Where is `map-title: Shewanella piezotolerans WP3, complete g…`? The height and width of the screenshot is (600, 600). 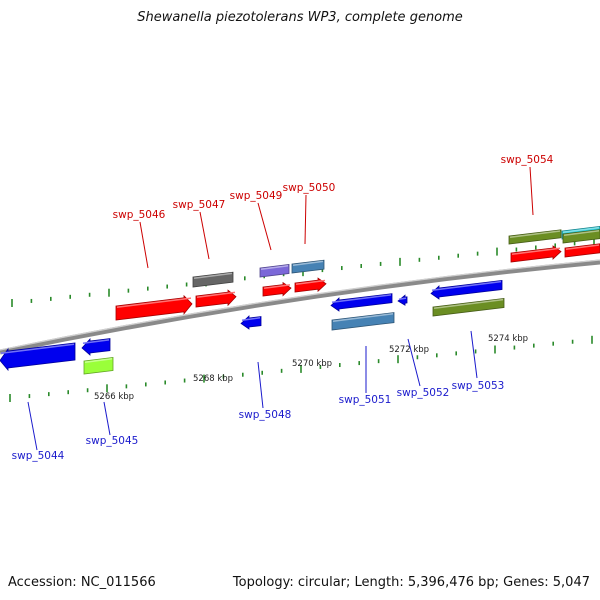 map-title: Shewanella piezotolerans WP3, complete g… is located at coordinates (300, 17).